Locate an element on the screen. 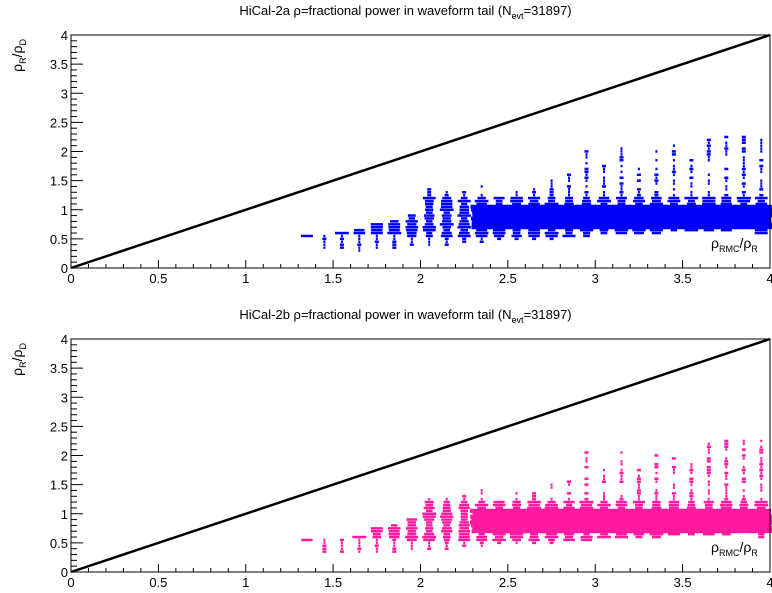  y-axis-label-divider: /ρ is located at coordinates (17, 51).